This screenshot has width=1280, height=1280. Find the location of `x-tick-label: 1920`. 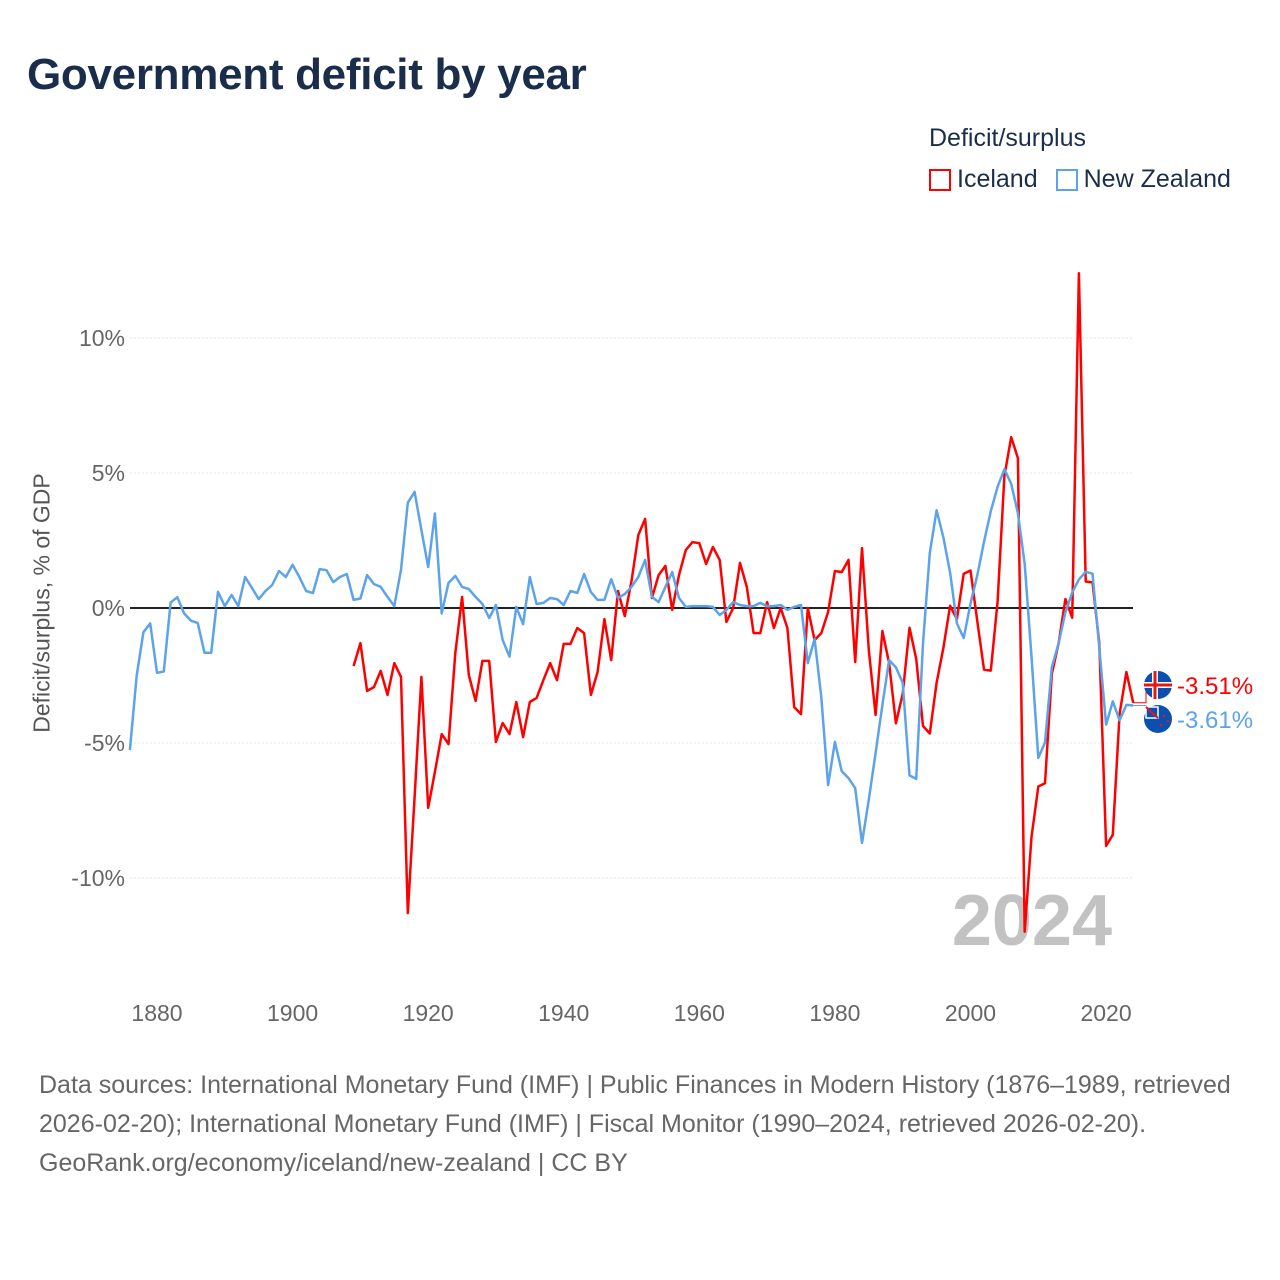

x-tick-label: 1920 is located at coordinates (428, 1013).